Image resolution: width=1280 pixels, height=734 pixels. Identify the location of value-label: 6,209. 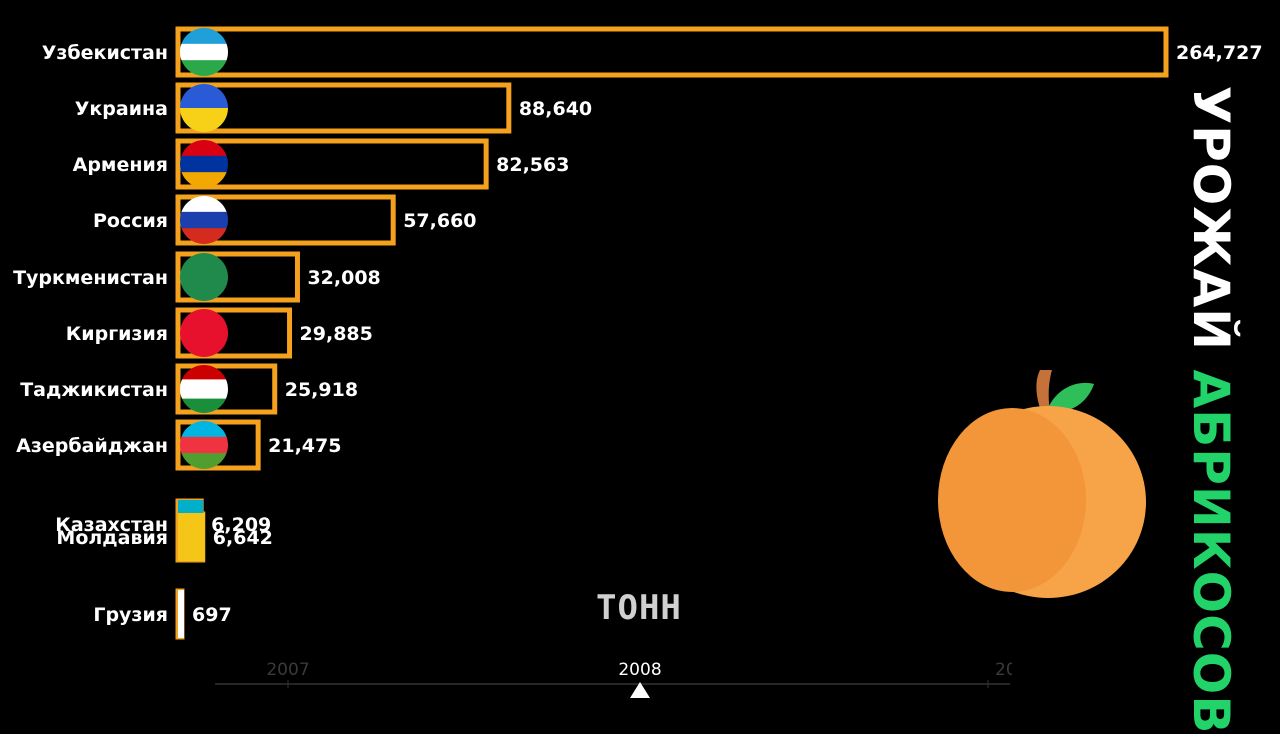
(241, 525).